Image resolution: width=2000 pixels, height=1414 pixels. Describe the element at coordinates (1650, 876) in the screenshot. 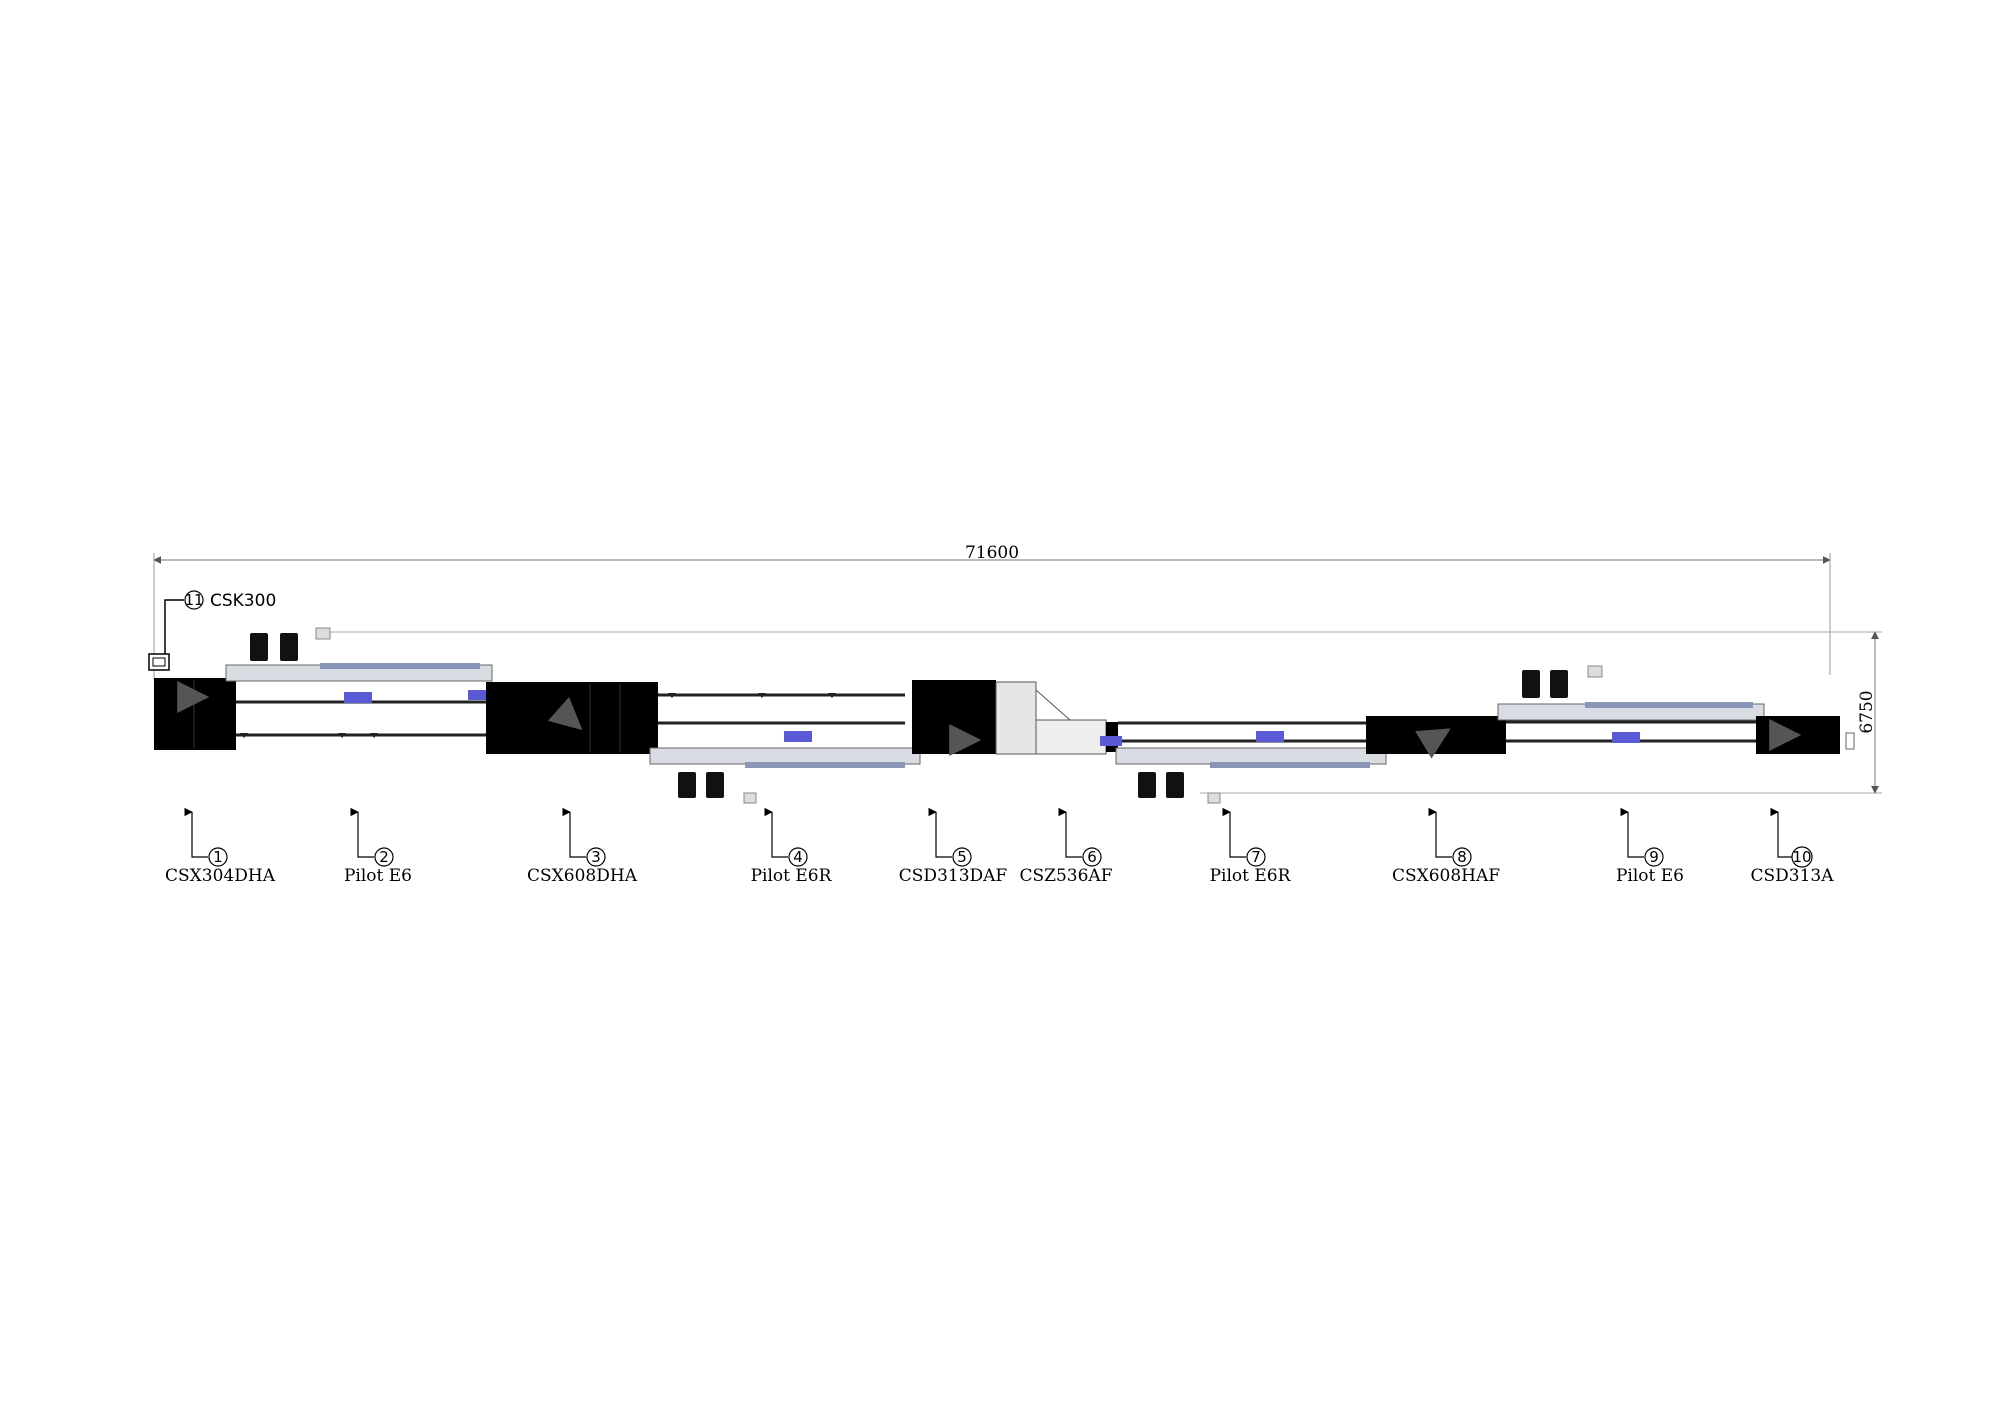

I see `station-9-label: Pilot E6` at that location.